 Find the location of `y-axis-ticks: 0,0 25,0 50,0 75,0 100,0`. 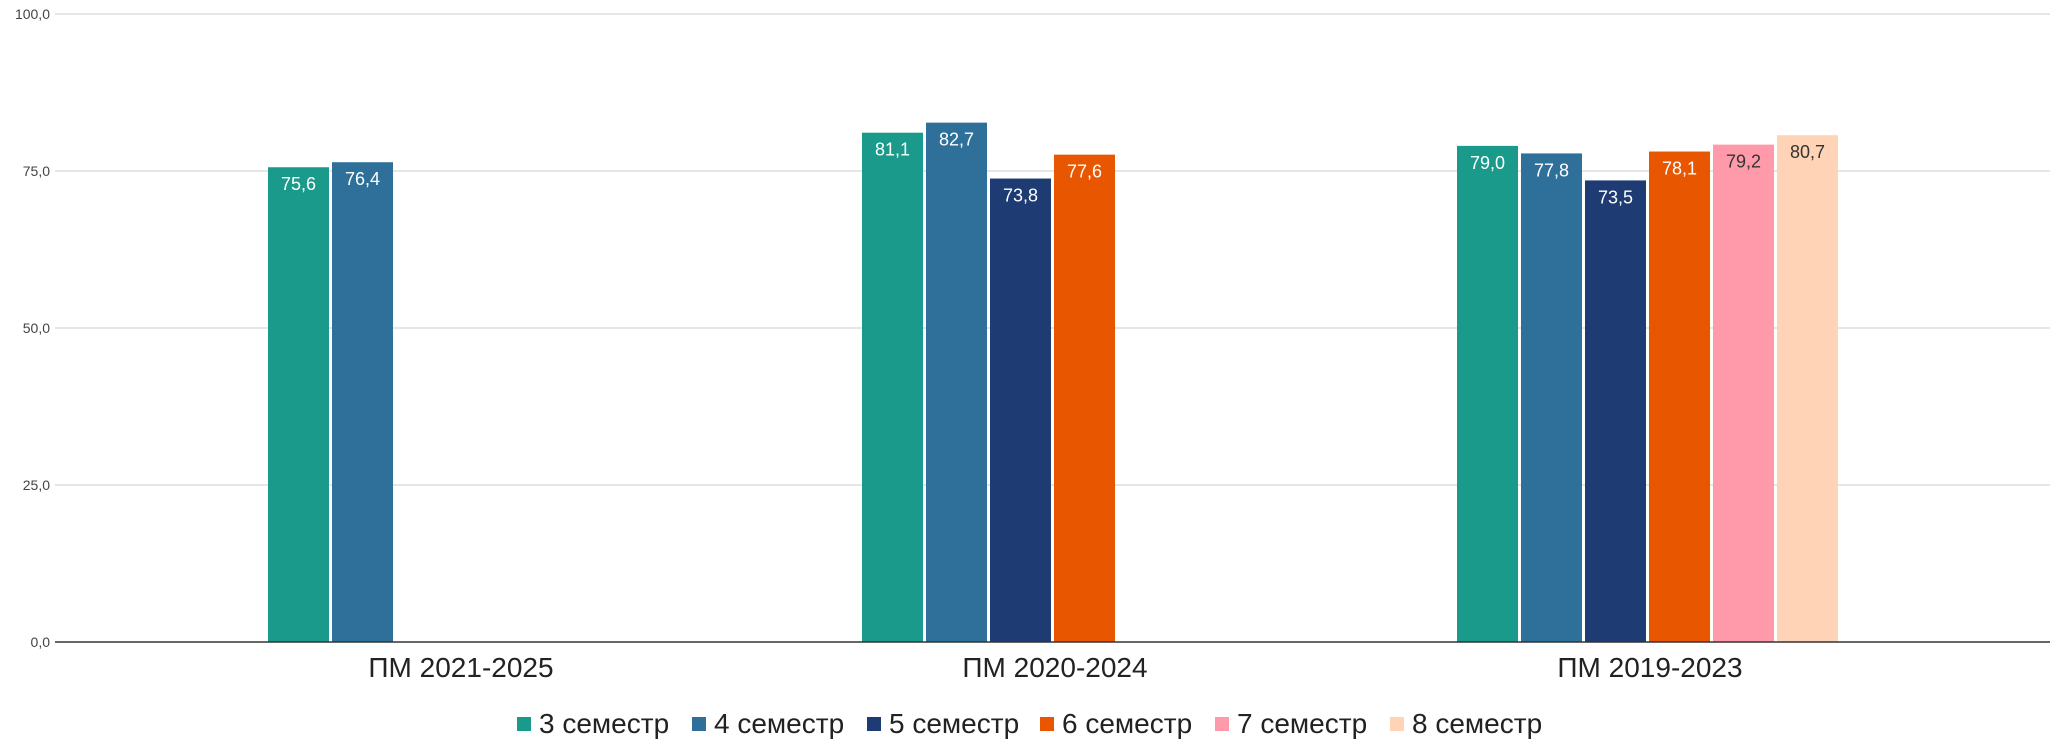

y-axis-ticks: 0,0 25,0 50,0 75,0 100,0 is located at coordinates (32, 328).